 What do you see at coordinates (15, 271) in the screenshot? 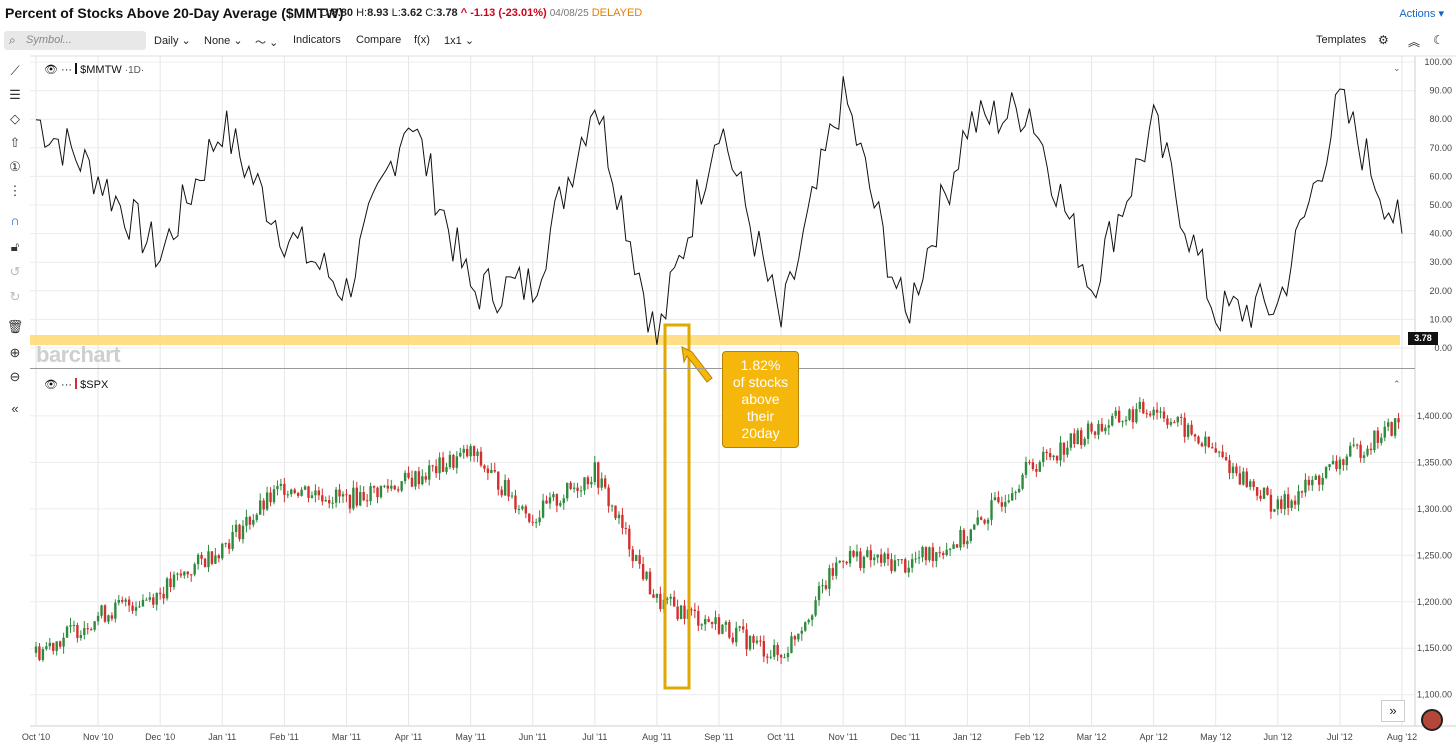
I see `undo-icon: ↺` at bounding box center [15, 271].